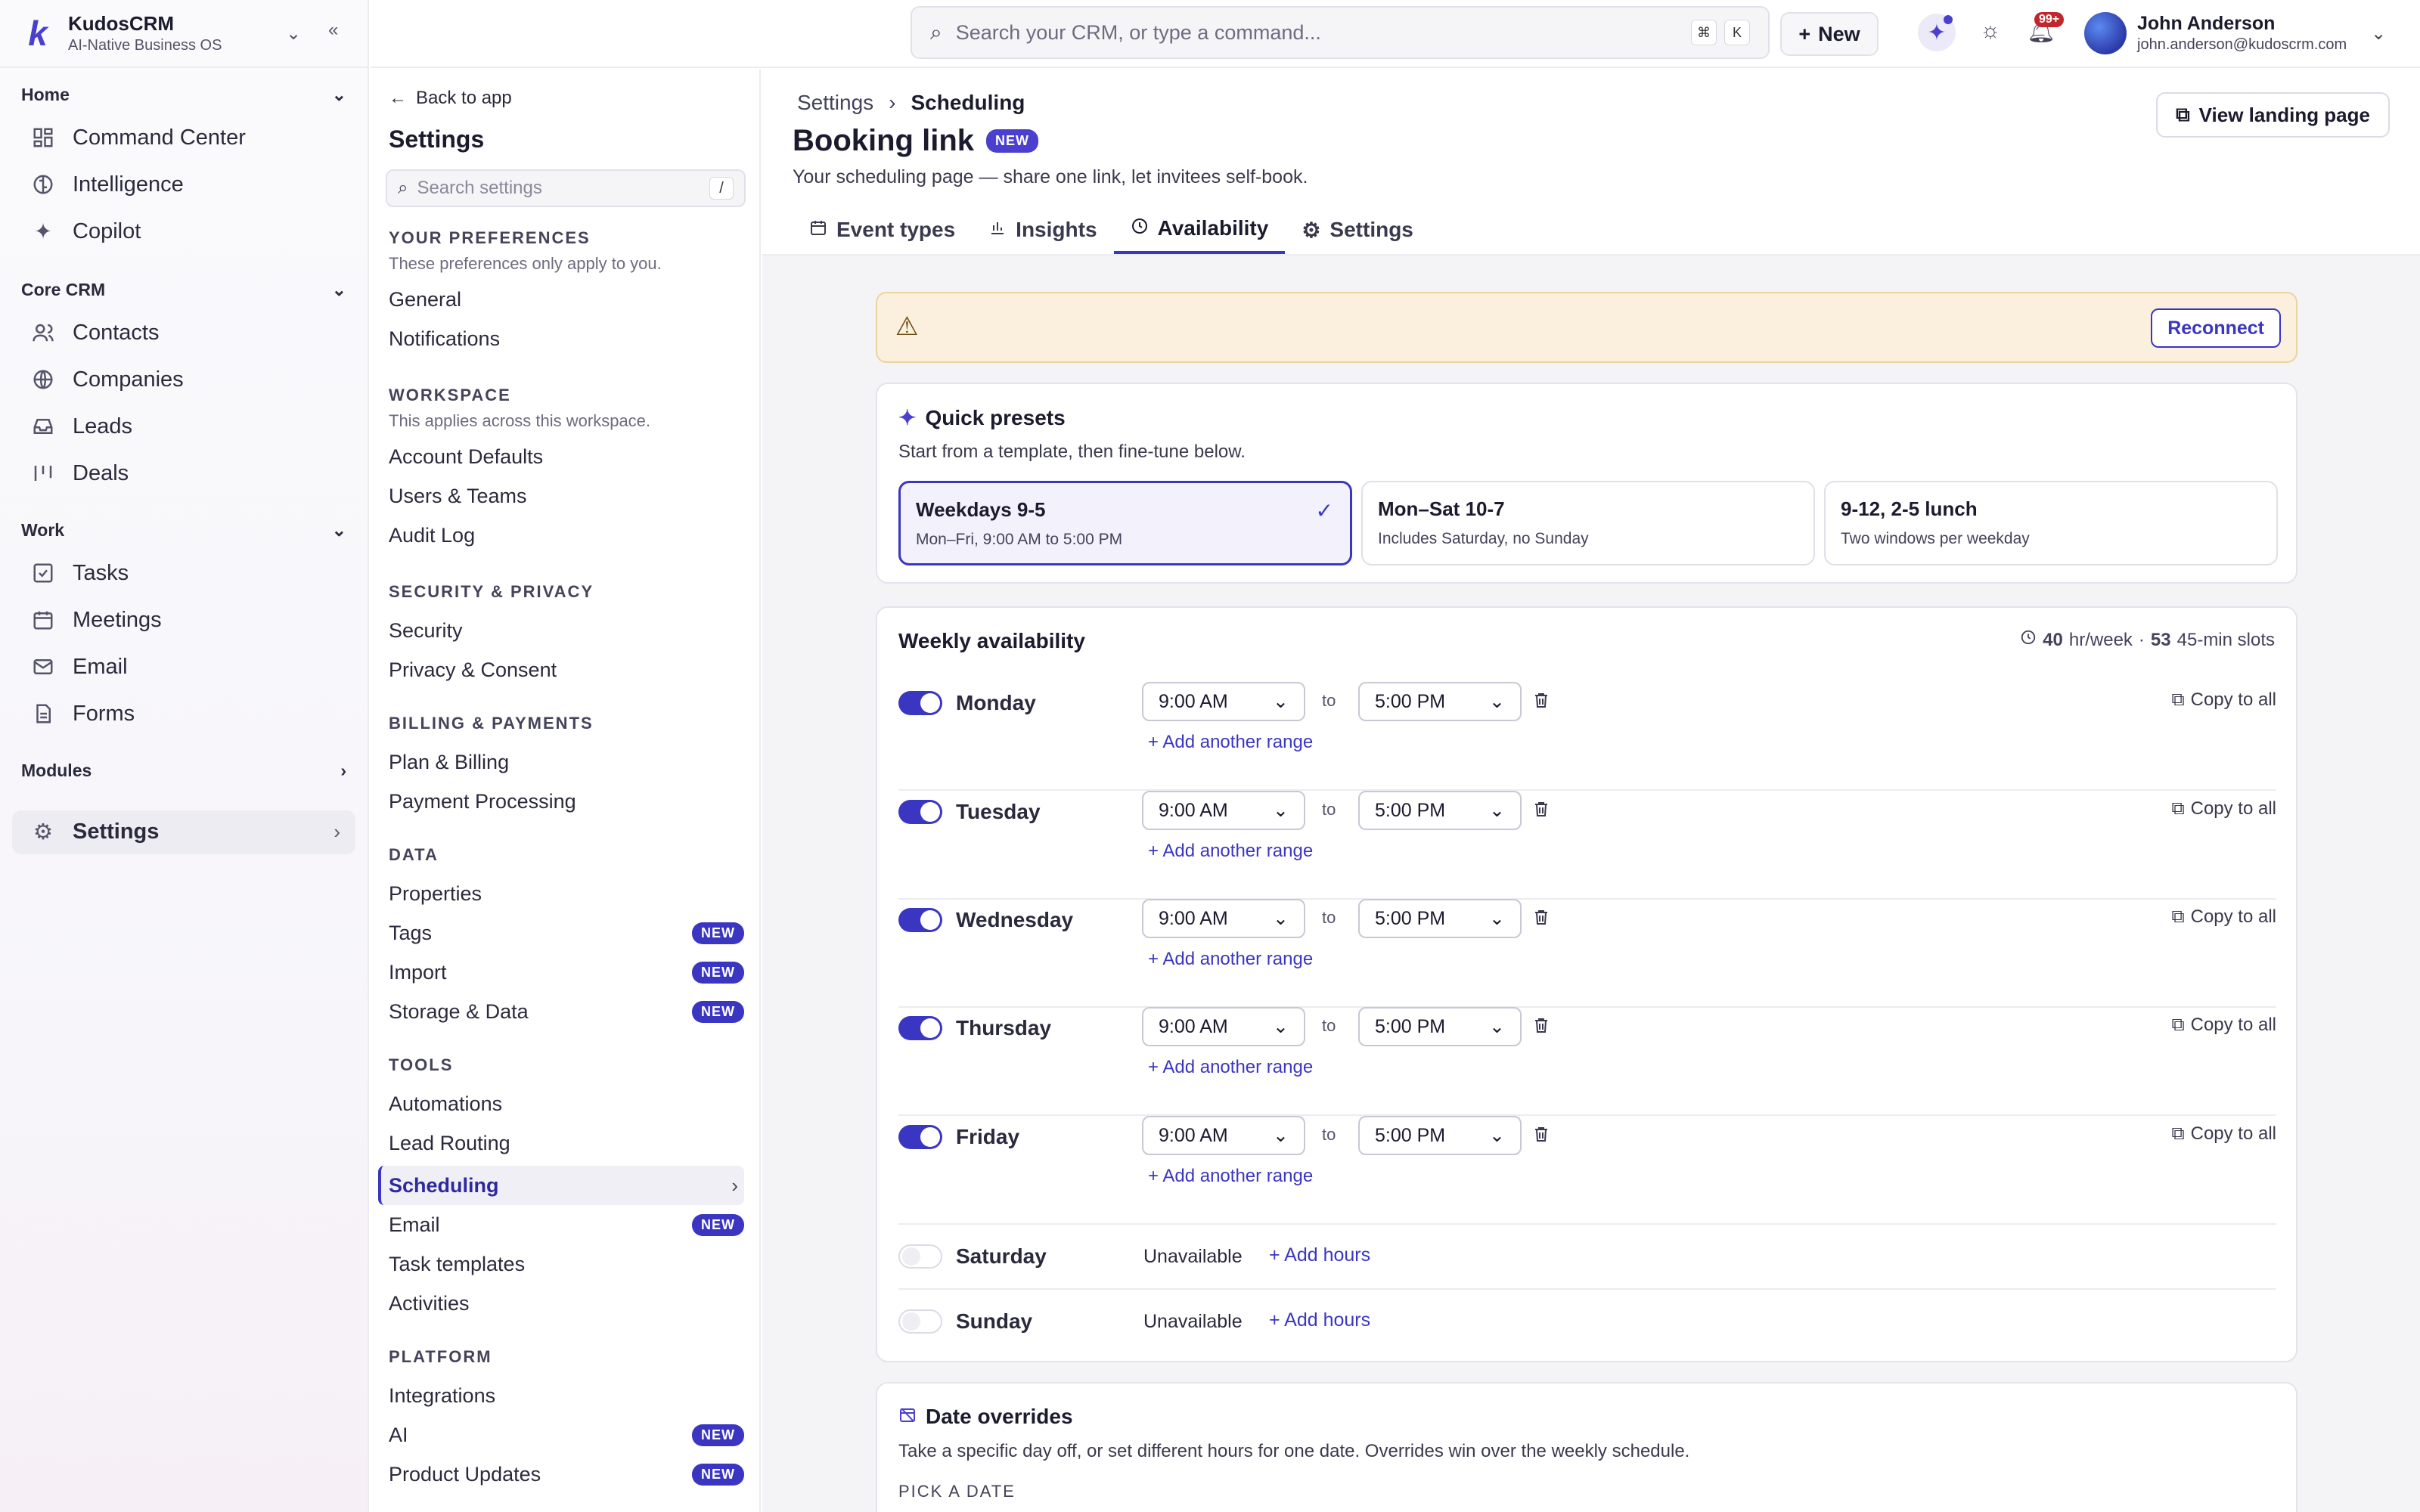  I want to click on theme-toggle-sun-icon: ☼, so click(1990, 30).